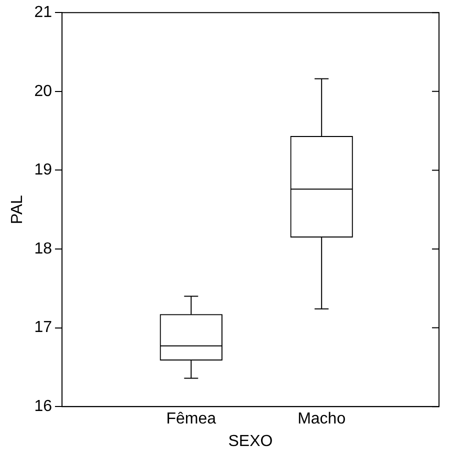 The height and width of the screenshot is (455, 453). Describe the element at coordinates (322, 419) in the screenshot. I see `x-tick-label: Macho` at that location.